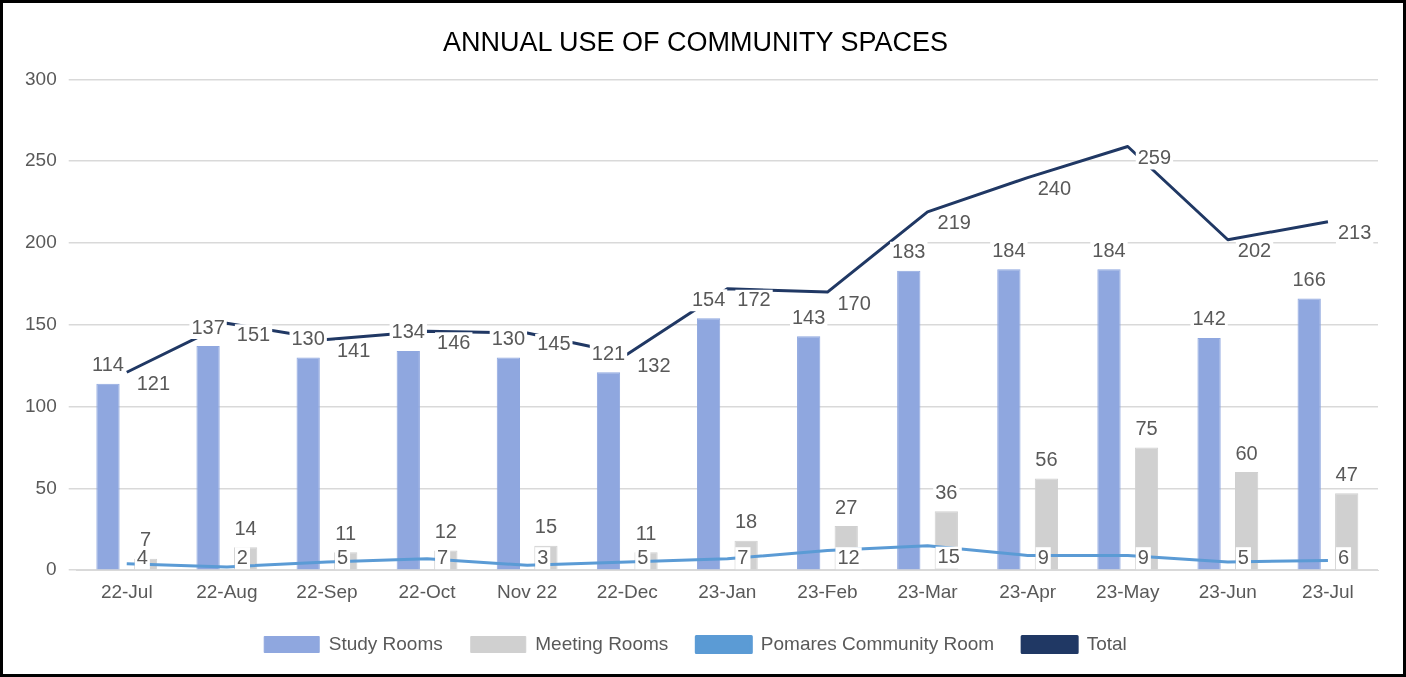  Describe the element at coordinates (602, 643) in the screenshot. I see `legend-label: Meeting Rooms` at that location.